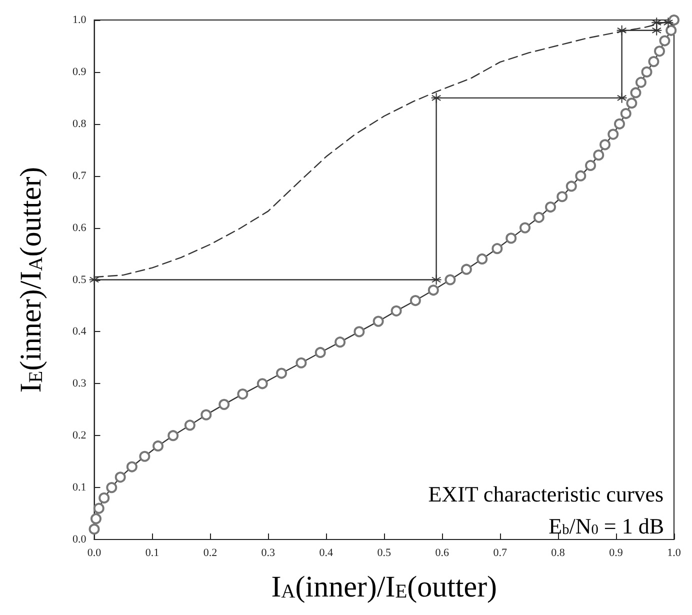  I want to click on x-tick-label: 1.0, so click(674, 553).